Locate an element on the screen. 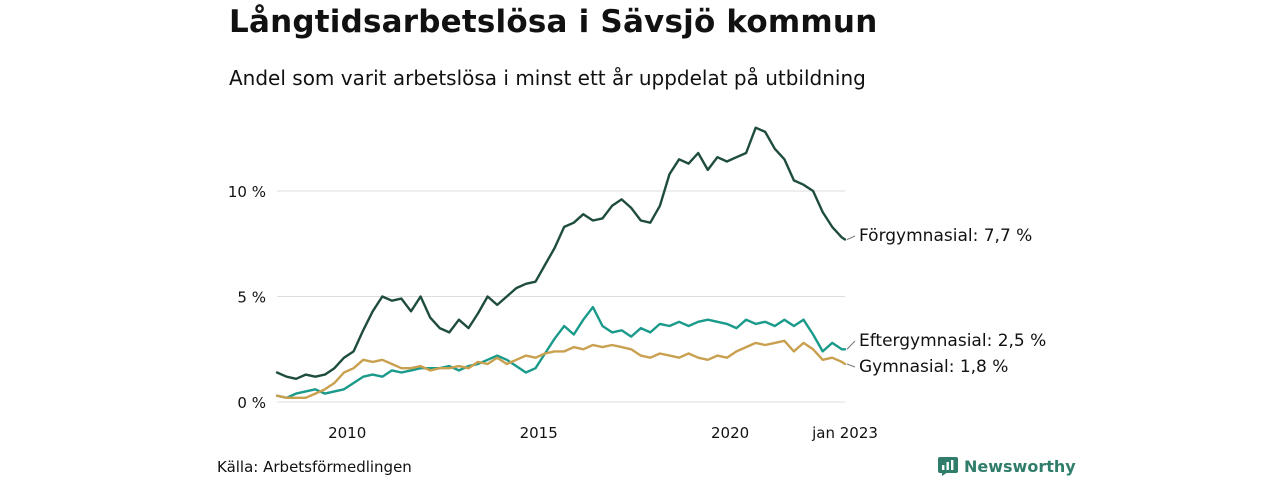  newsworthy-logo-icon is located at coordinates (948, 466).